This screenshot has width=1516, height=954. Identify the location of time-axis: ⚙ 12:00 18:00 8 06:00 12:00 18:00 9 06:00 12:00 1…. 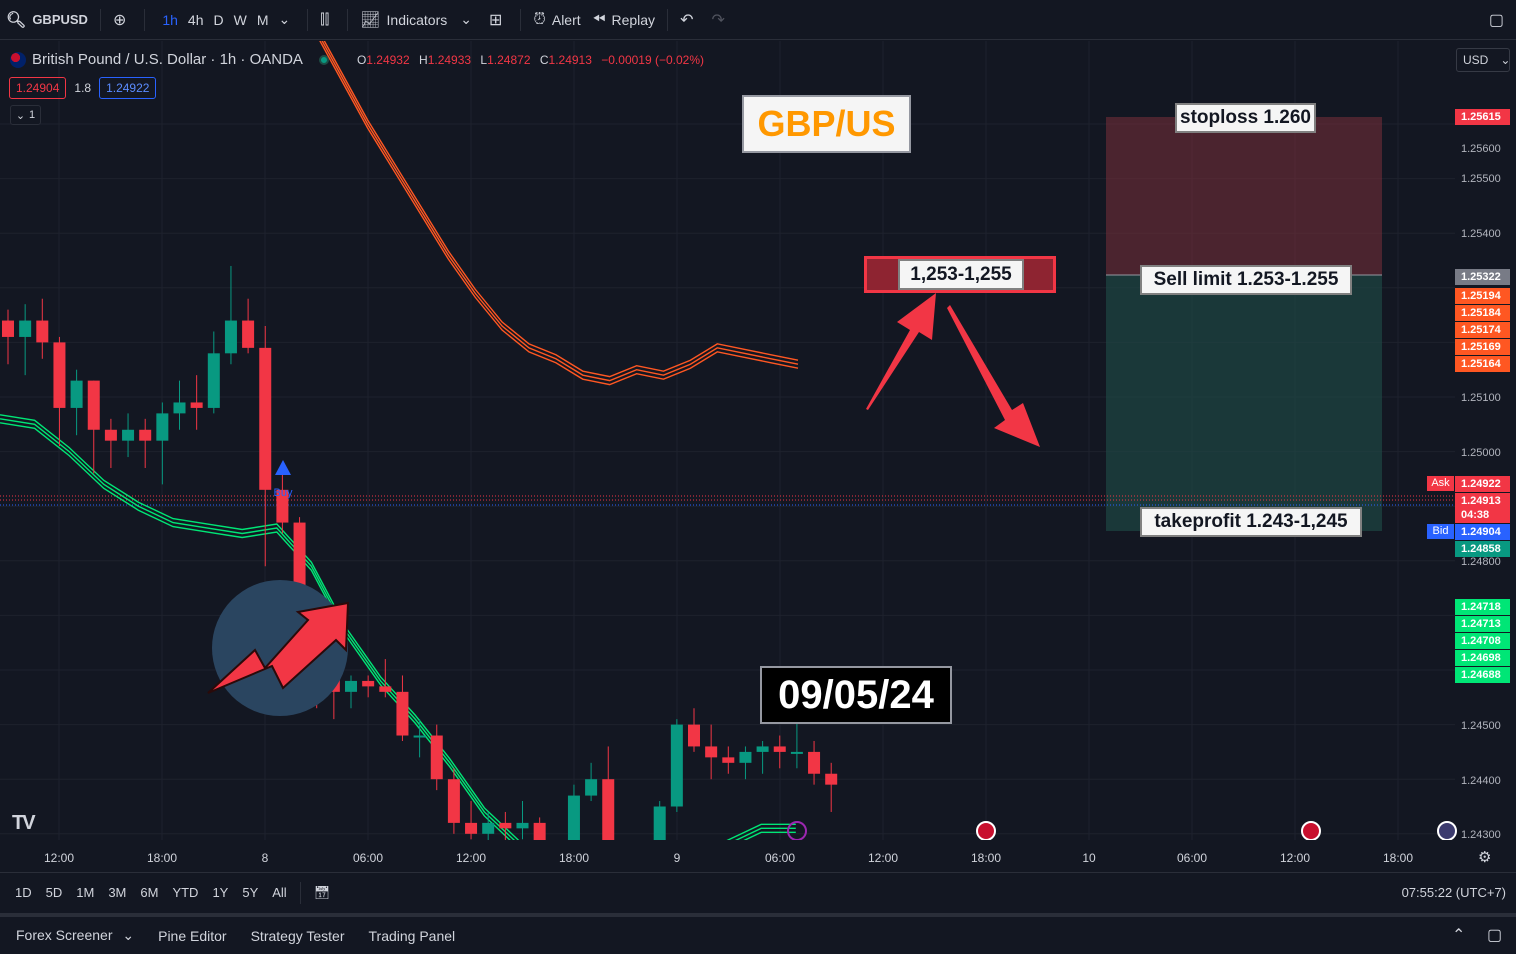
(758, 857).